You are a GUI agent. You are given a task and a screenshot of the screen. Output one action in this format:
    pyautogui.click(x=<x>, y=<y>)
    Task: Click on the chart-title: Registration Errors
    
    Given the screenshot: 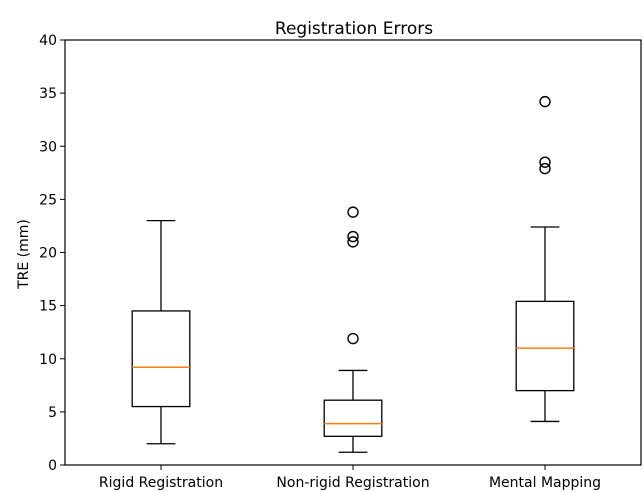 What is the action you would take?
    pyautogui.click(x=354, y=29)
    